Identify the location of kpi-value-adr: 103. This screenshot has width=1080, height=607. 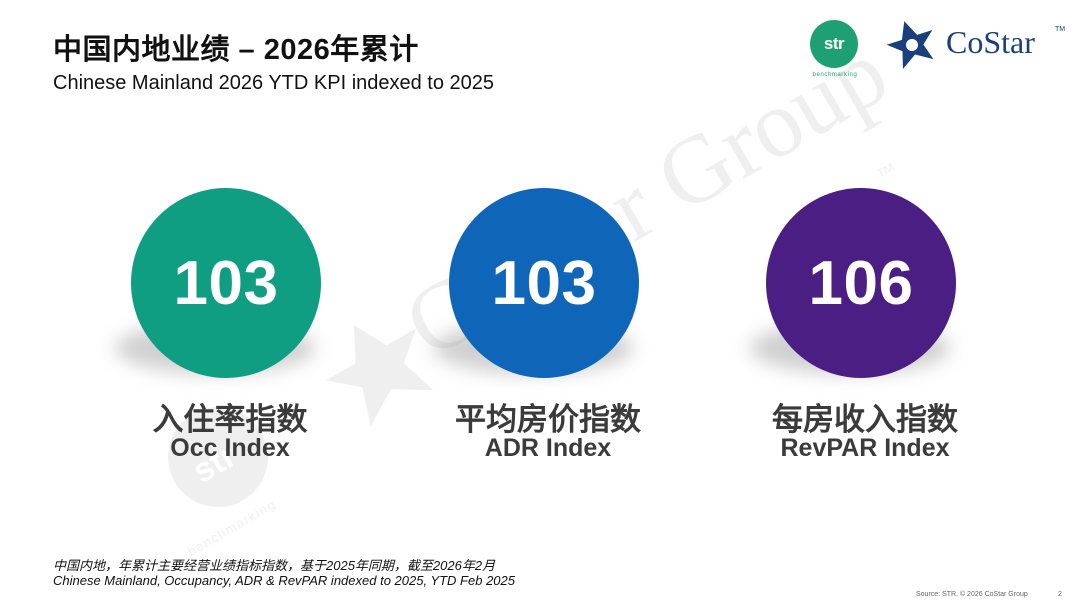
(544, 283).